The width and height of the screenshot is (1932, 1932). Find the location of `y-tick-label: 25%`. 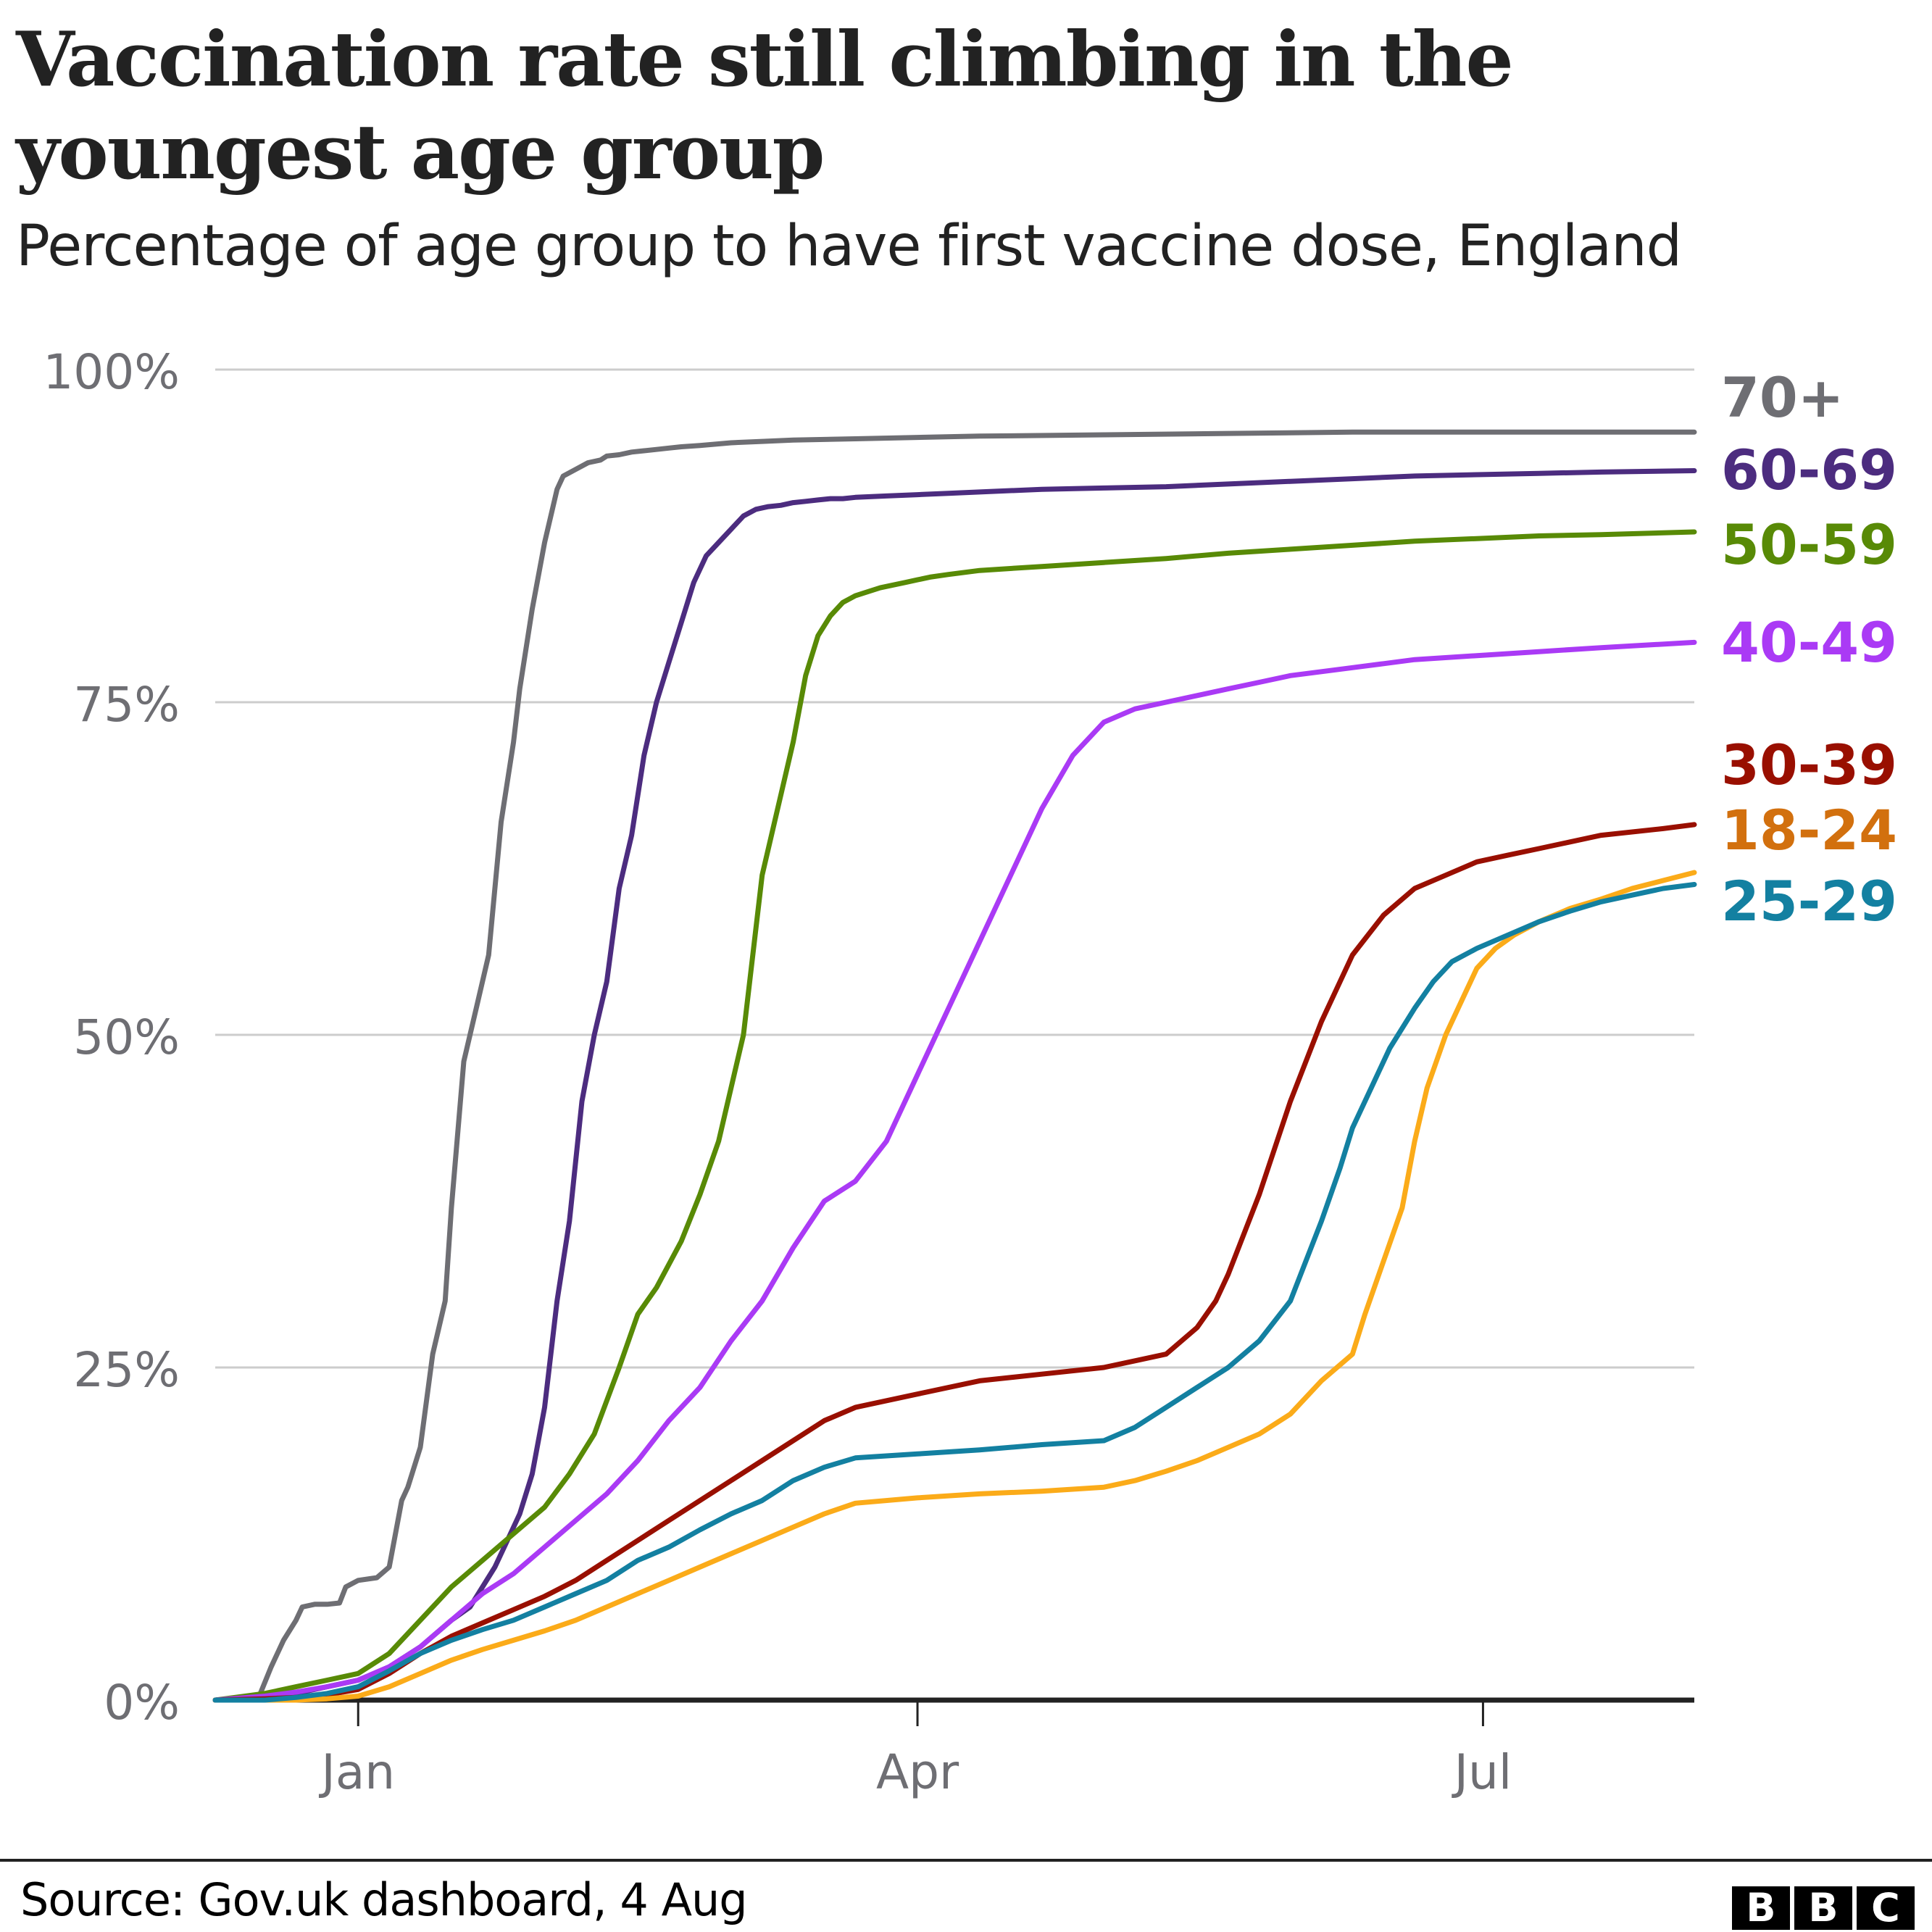

y-tick-label: 25% is located at coordinates (127, 1370).